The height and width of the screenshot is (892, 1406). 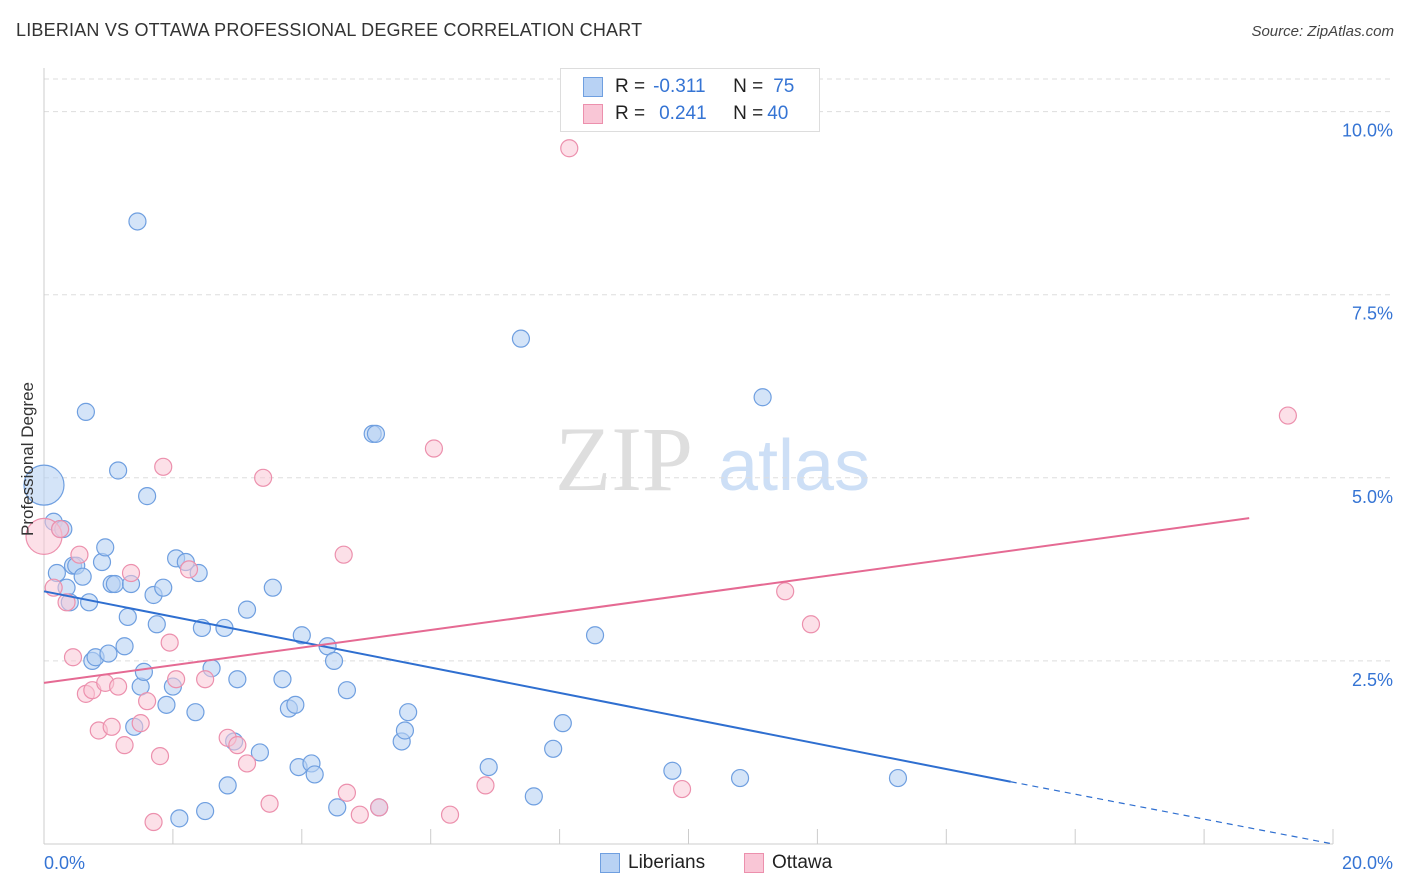 I want to click on y-tick-label-3: 10.0%, so click(x=1367, y=131).